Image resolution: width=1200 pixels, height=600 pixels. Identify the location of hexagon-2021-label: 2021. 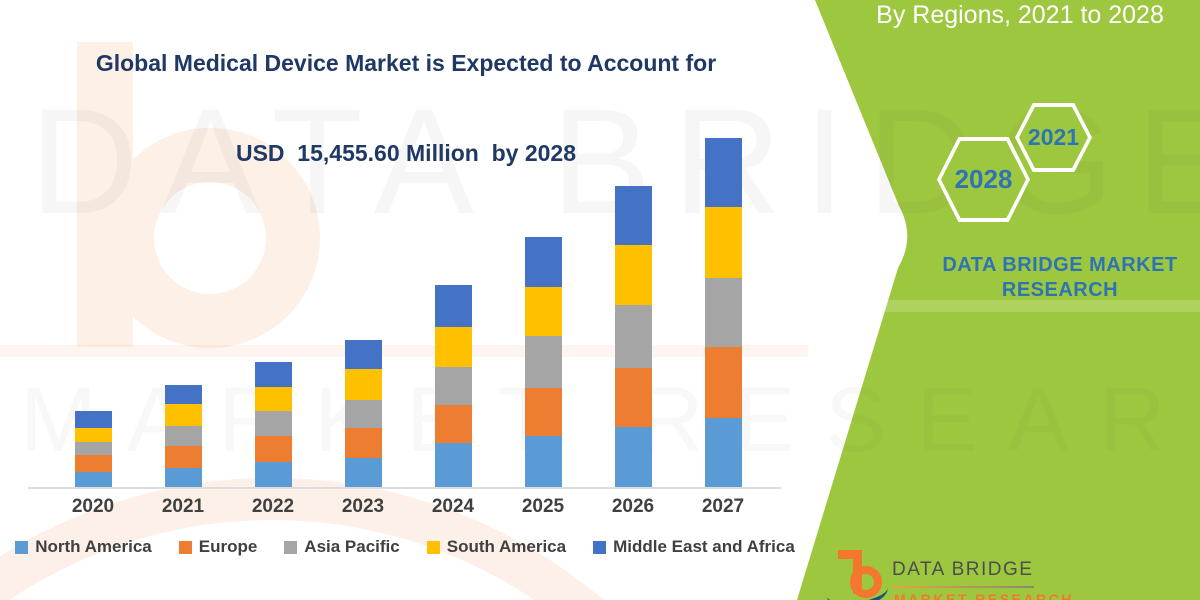
(1053, 137).